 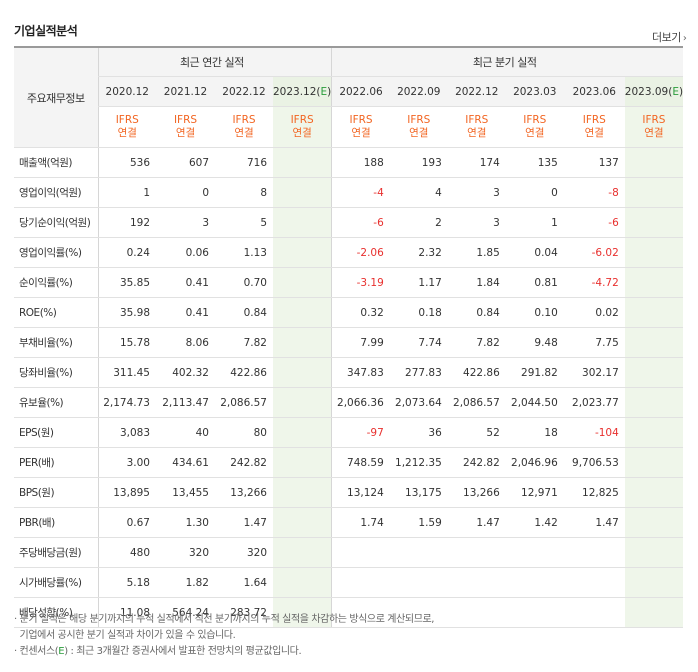 What do you see at coordinates (594, 492) in the screenshot?
I see `quarter-value: 12,825` at bounding box center [594, 492].